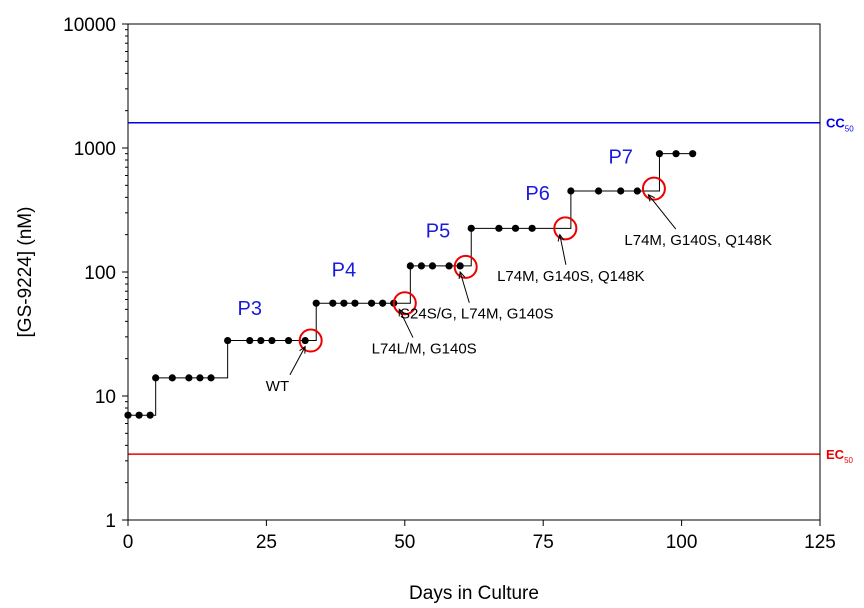 Image resolution: width=864 pixels, height=608 pixels. What do you see at coordinates (620, 157) in the screenshot?
I see `passage-label-4: P7` at bounding box center [620, 157].